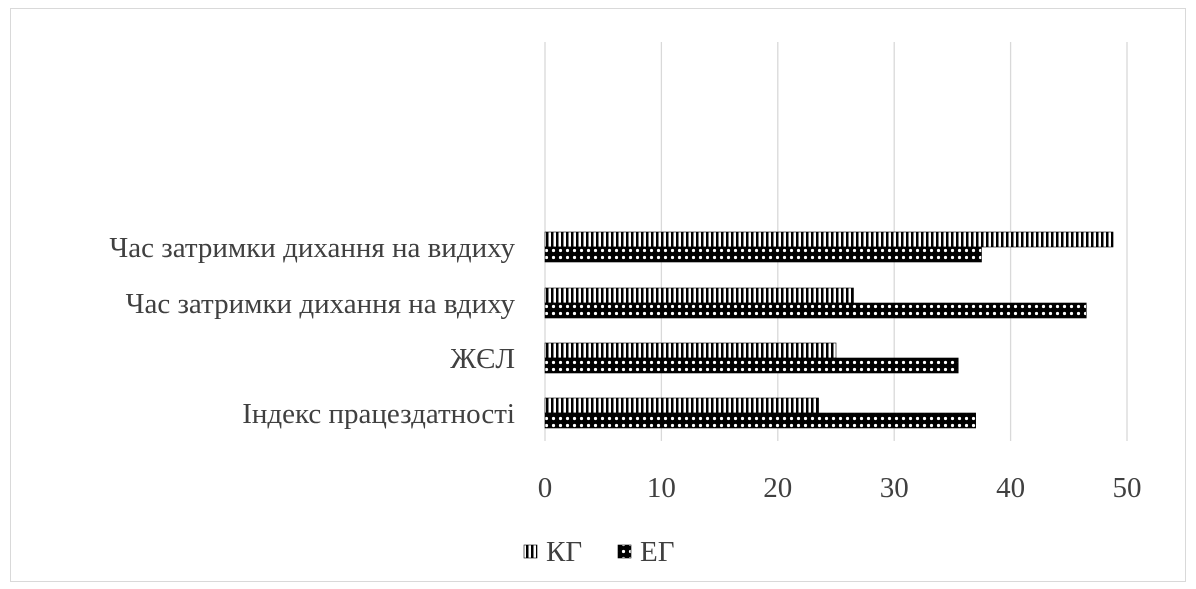 Image resolution: width=1196 pixels, height=589 pixels. Describe the element at coordinates (1010, 488) in the screenshot. I see `x-tick-label: 40` at that location.